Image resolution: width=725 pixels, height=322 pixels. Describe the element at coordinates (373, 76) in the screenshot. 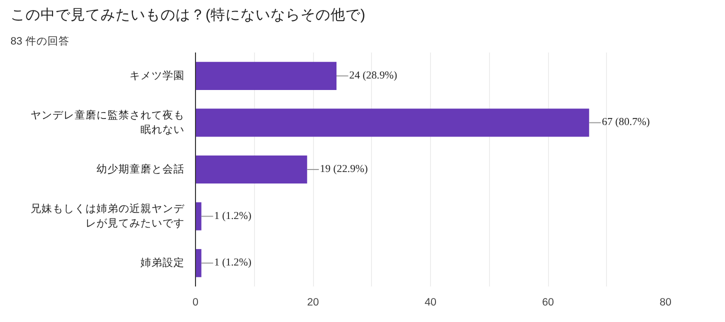

I see `data-label: 24 (28.9%)` at that location.